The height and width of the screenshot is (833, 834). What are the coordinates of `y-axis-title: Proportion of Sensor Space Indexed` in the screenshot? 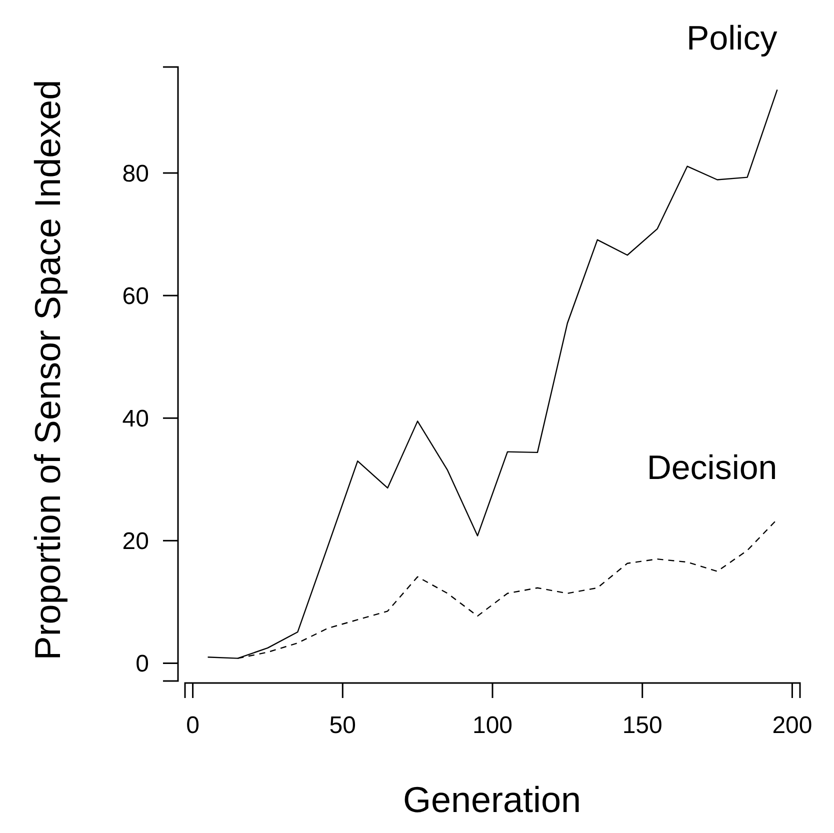 It's located at (47, 370).